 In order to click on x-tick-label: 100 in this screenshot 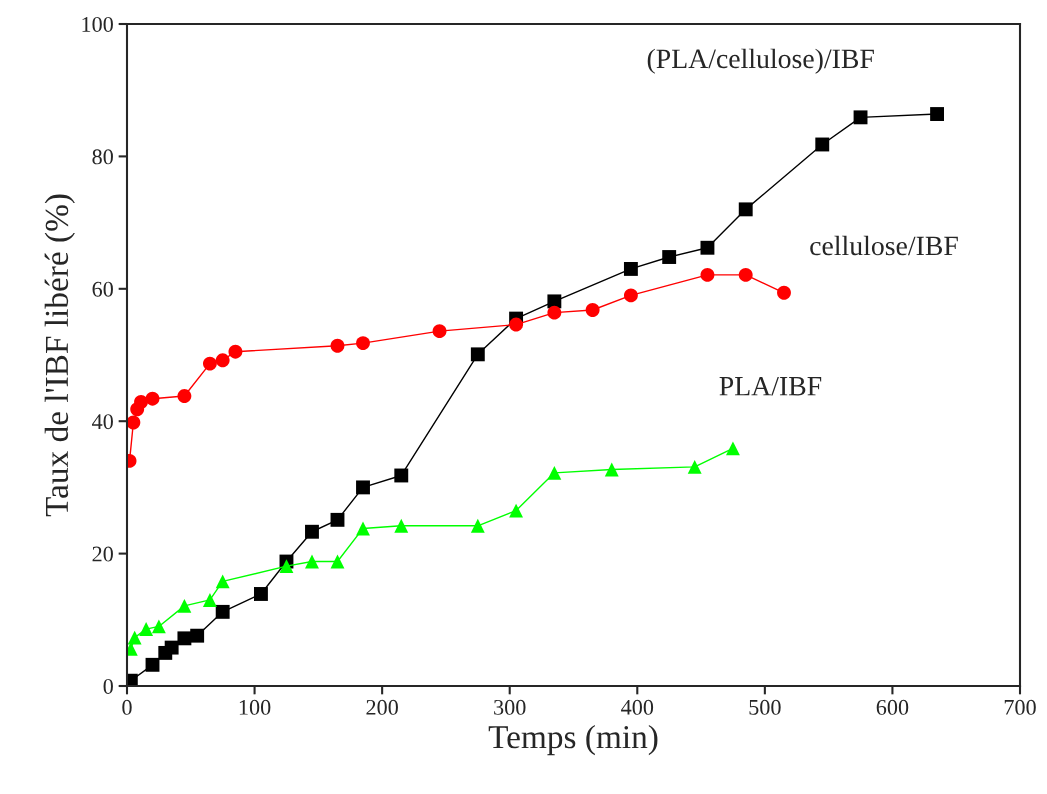, I will do `click(255, 707)`.